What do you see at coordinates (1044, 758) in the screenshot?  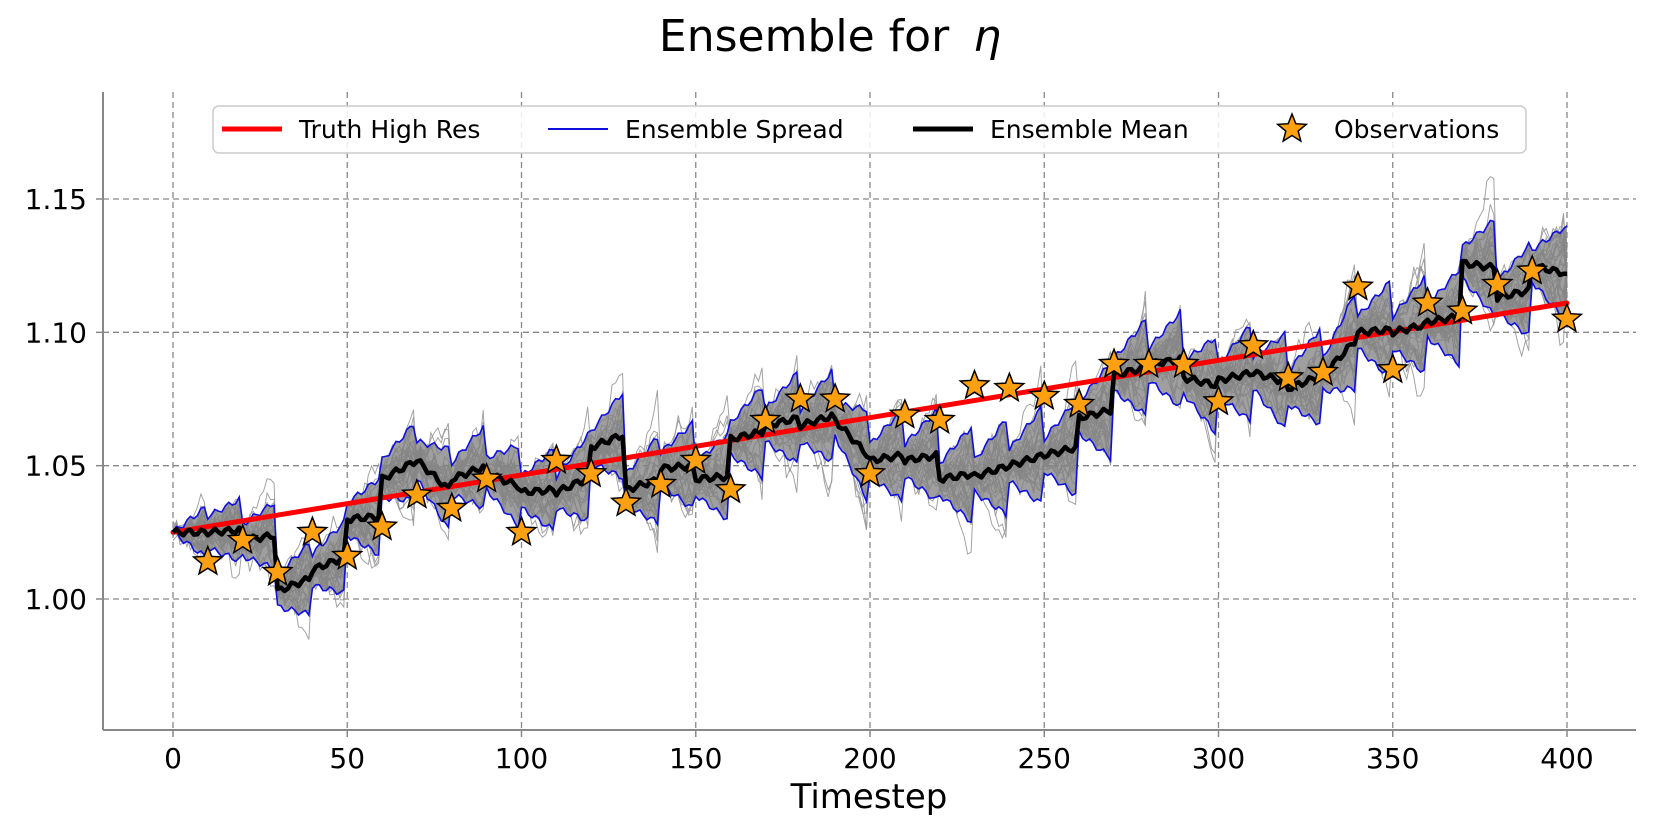 I see `x-tick-label-250: 250` at bounding box center [1044, 758].